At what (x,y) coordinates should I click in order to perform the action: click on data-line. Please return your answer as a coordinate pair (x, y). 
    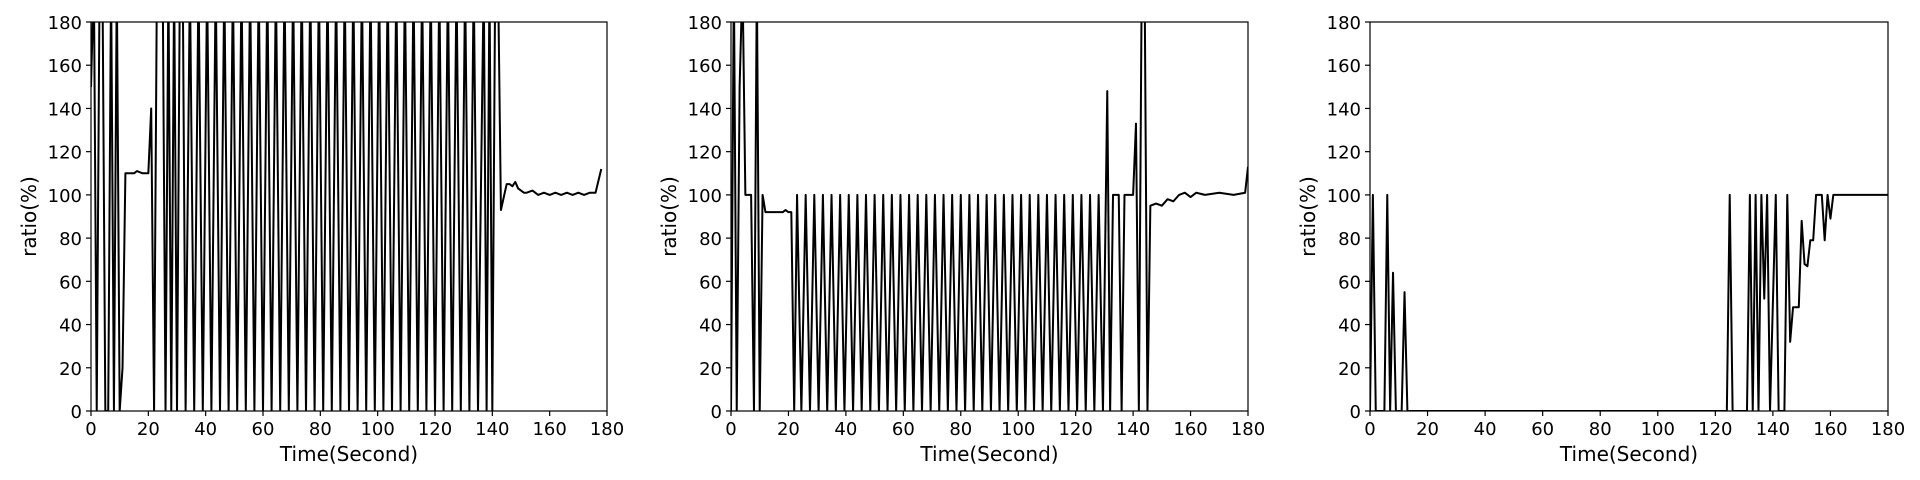
    Looking at the image, I should click on (1629, 302).